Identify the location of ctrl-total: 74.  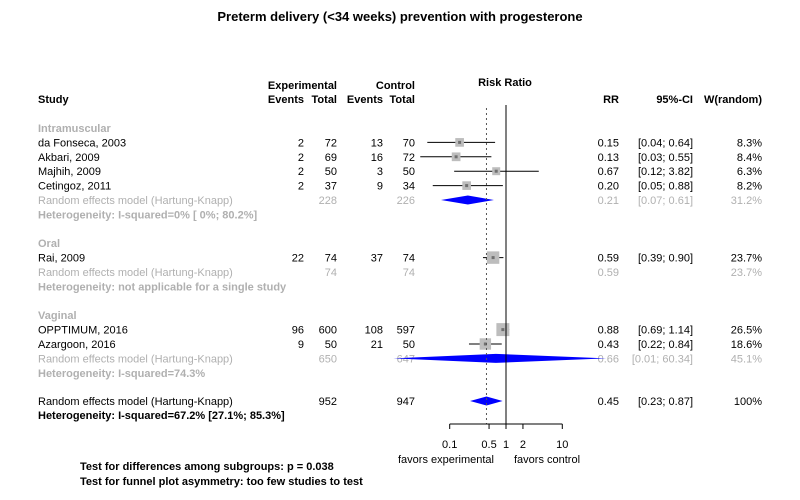
(409, 259).